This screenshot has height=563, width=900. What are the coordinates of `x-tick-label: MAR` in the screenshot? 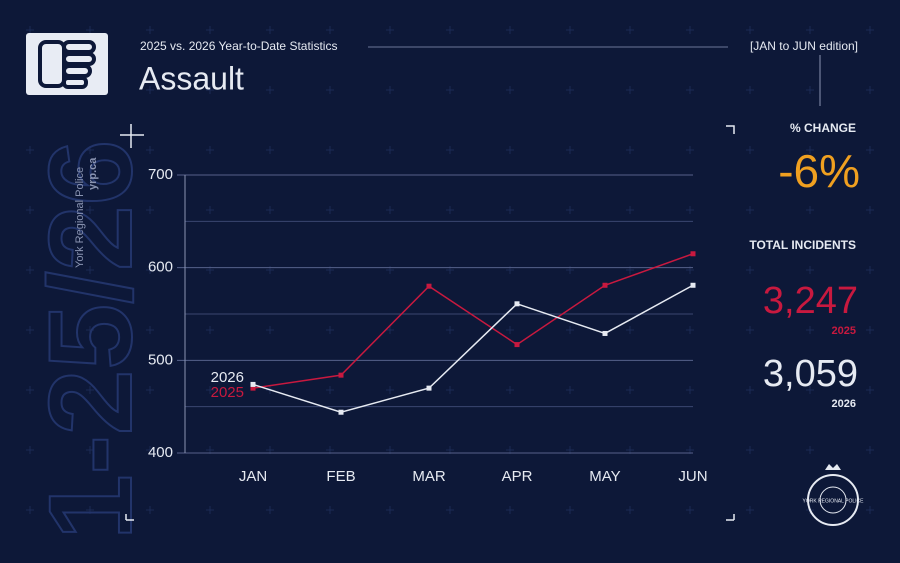 It's located at (429, 476).